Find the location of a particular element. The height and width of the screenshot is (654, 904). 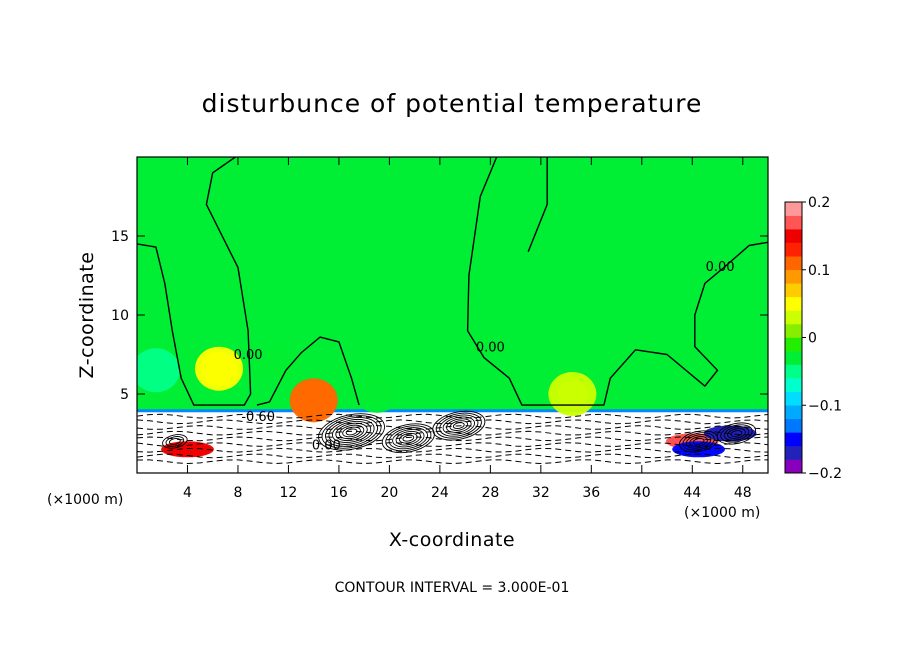

x-tick-label: 20 is located at coordinates (389, 493).